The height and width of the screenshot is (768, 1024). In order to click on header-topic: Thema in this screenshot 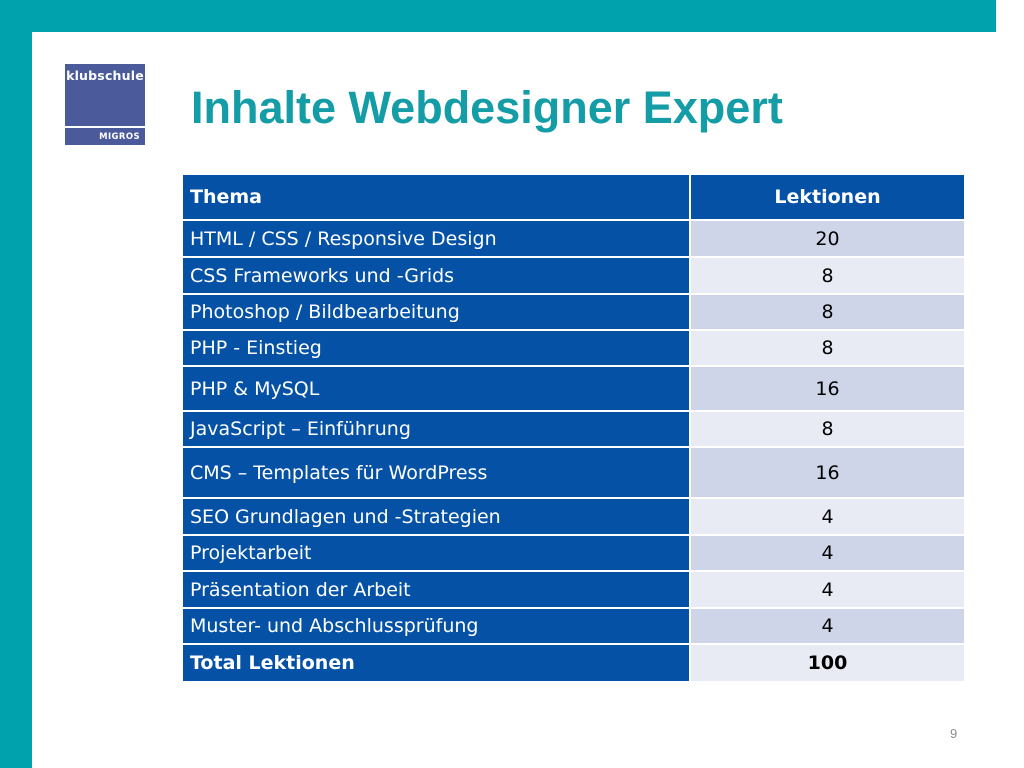, I will do `click(436, 197)`.